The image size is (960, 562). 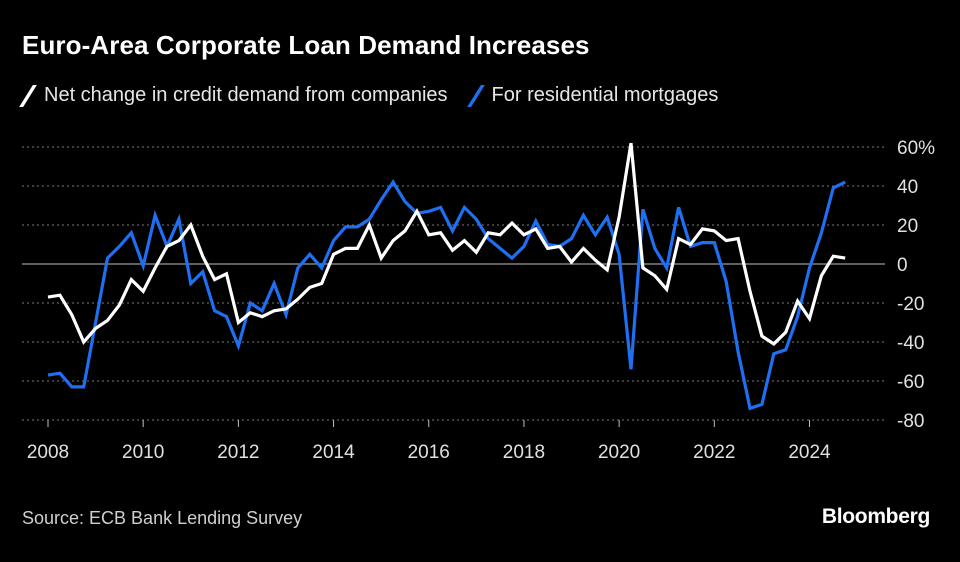 I want to click on y-tick-label: 40, so click(x=907, y=187).